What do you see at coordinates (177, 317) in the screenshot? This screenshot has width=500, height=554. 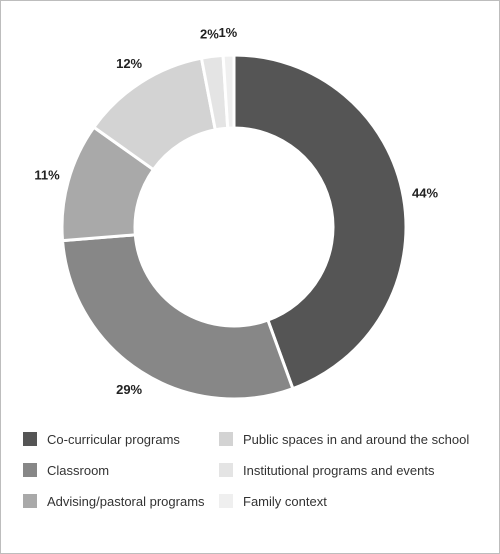 I see `donut-slice-classroom` at bounding box center [177, 317].